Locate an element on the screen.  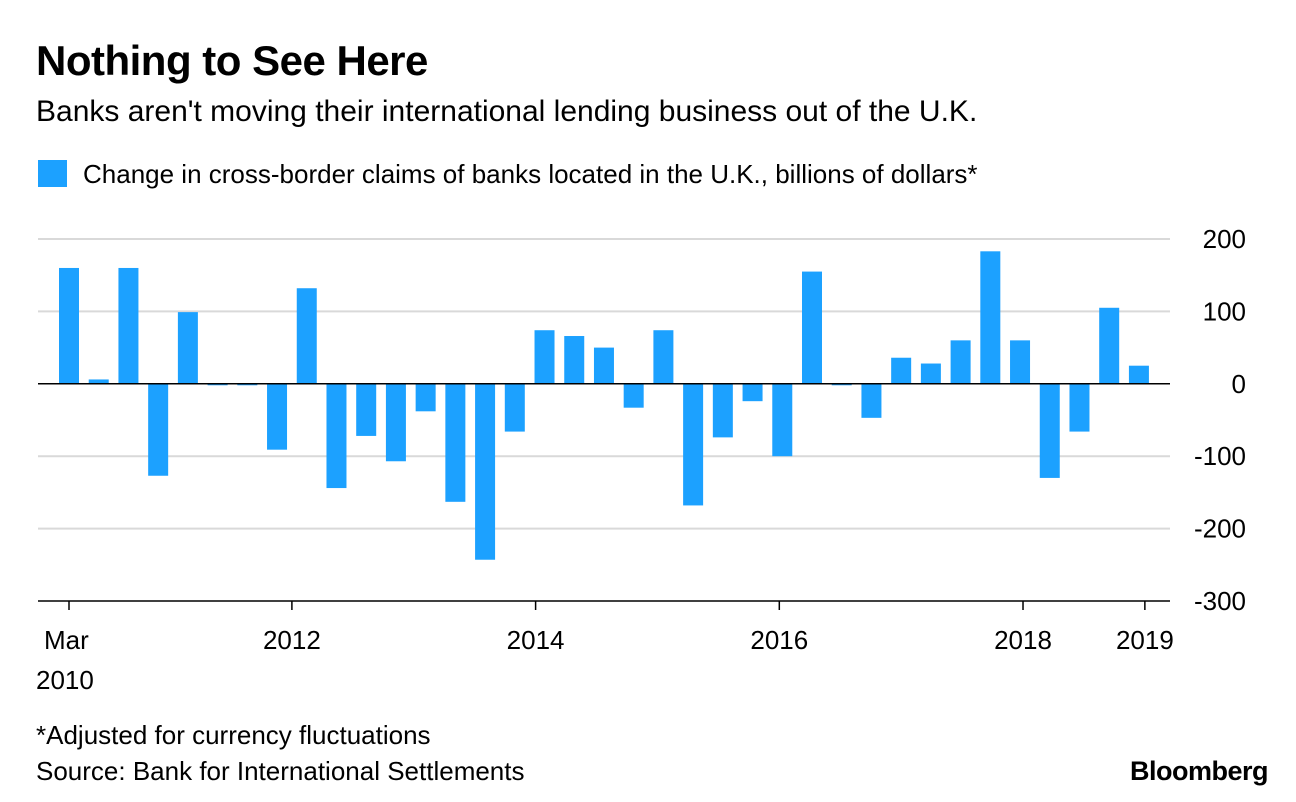
y-tick-label: 200 is located at coordinates (1224, 239).